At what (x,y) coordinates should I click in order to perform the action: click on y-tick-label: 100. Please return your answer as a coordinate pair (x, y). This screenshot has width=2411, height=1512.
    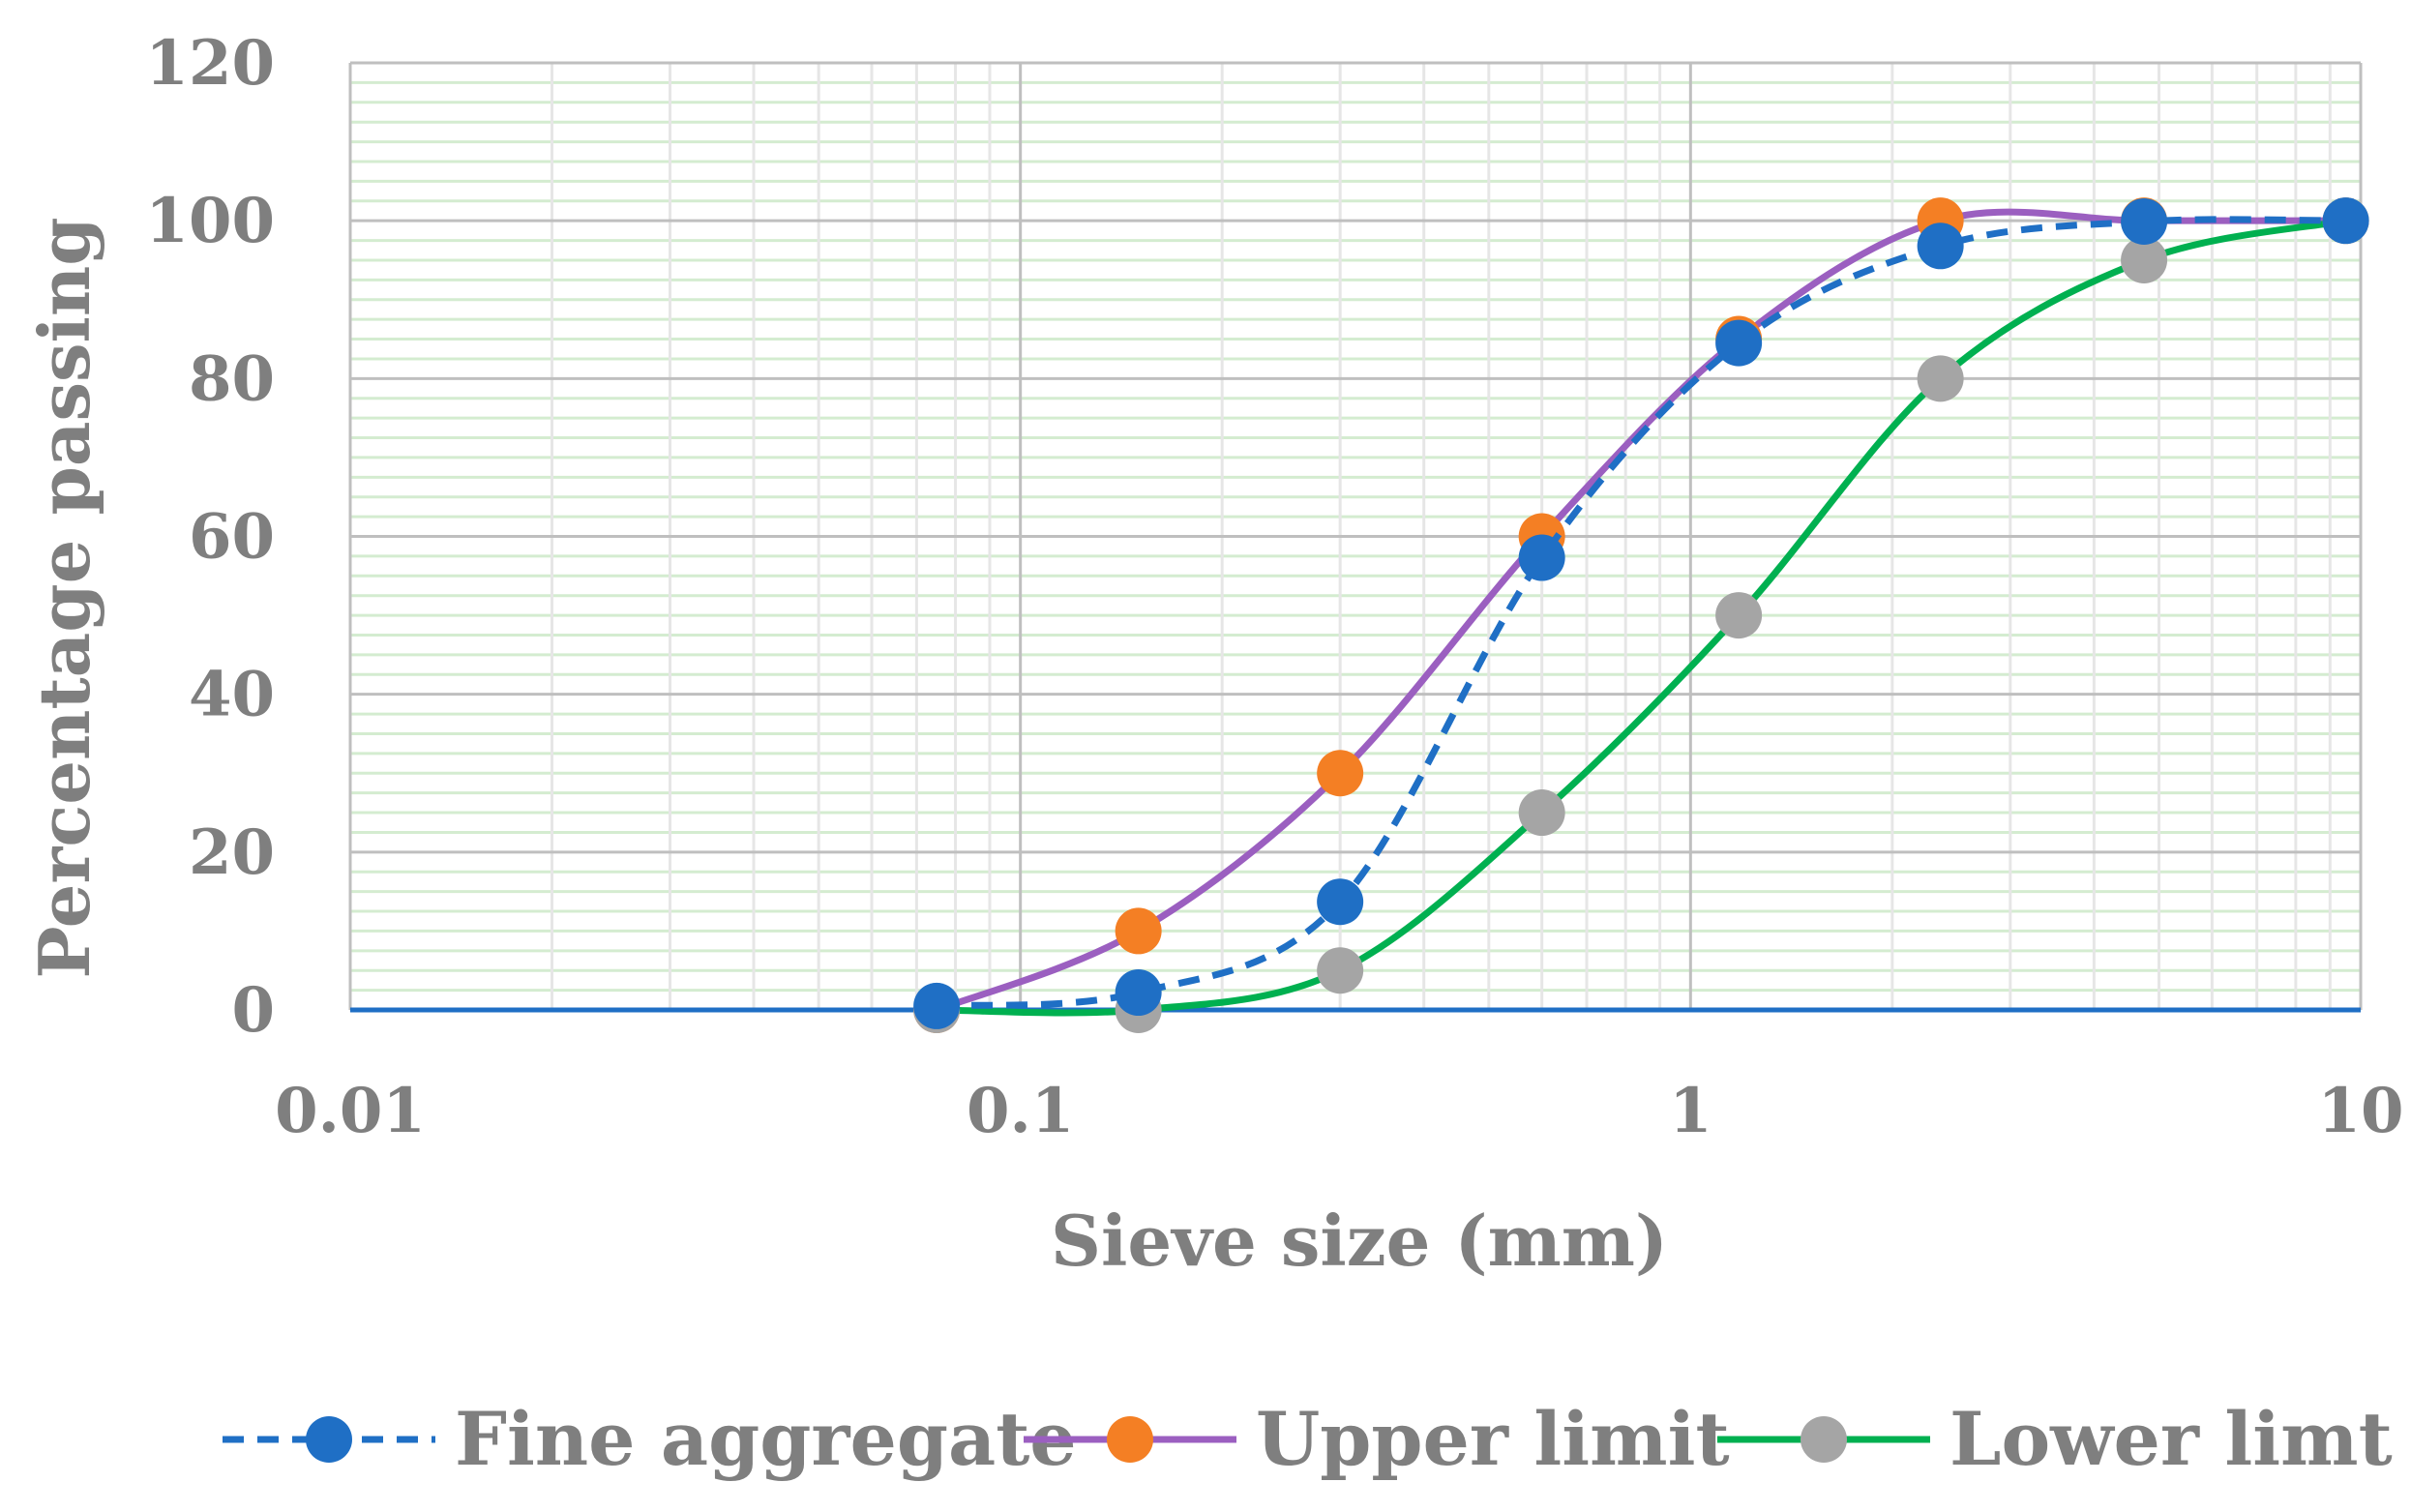
    Looking at the image, I should click on (210, 221).